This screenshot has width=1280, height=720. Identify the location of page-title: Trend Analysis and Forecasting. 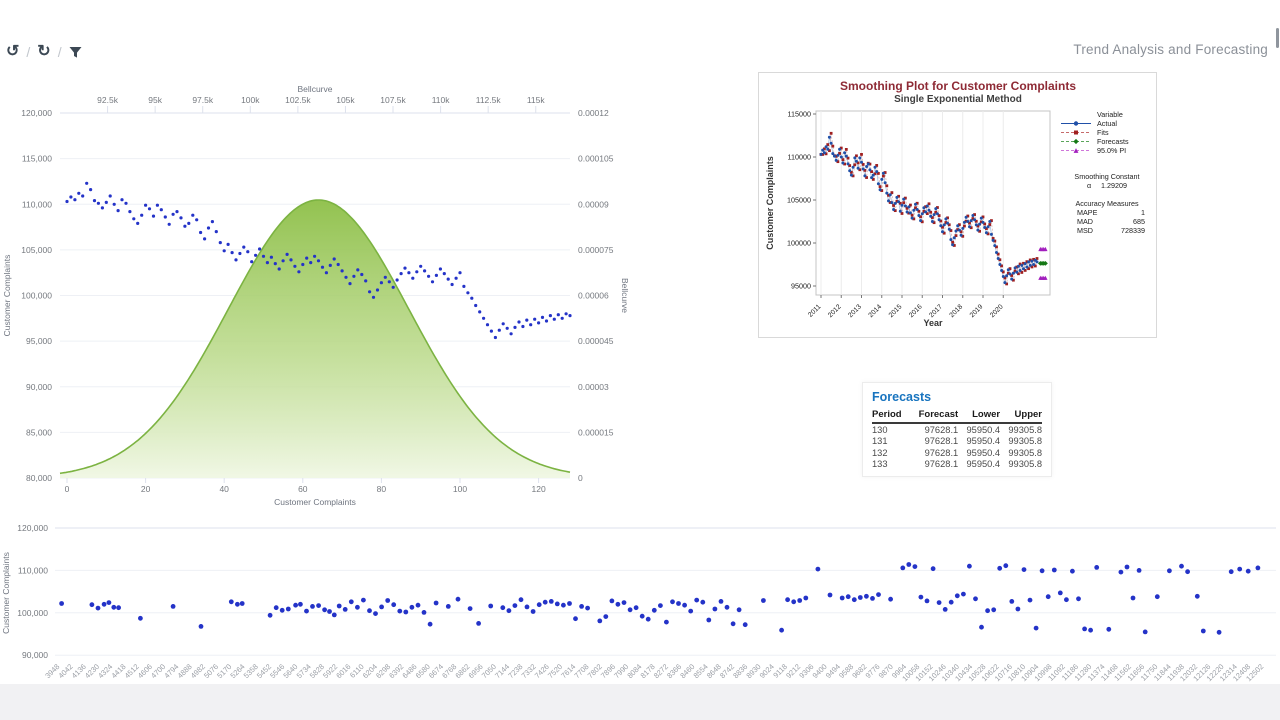
(1170, 49).